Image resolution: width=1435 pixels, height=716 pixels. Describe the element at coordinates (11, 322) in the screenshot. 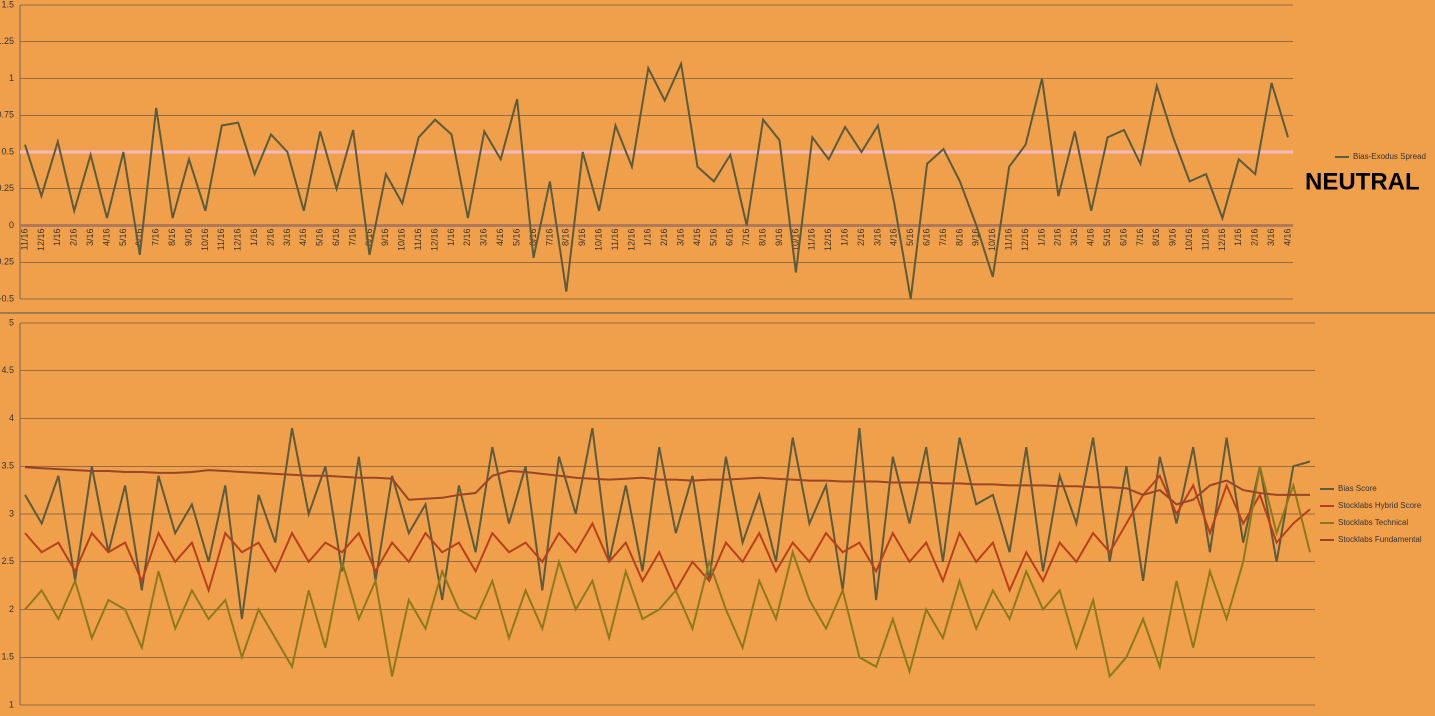

I see `y-tick-label: 5` at that location.